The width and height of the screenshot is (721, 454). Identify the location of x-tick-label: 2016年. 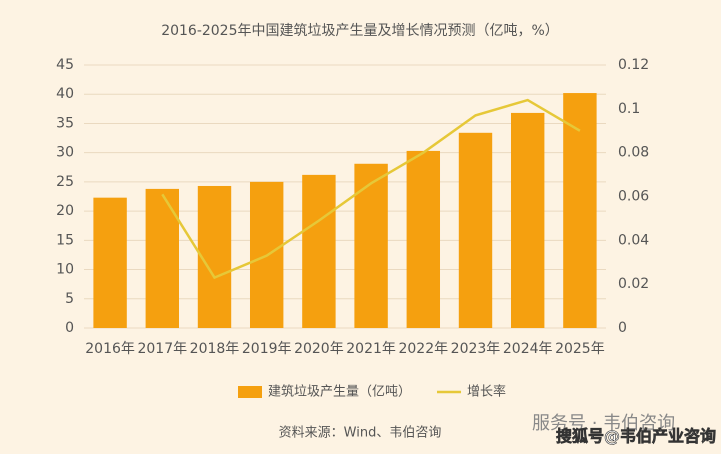
(110, 349).